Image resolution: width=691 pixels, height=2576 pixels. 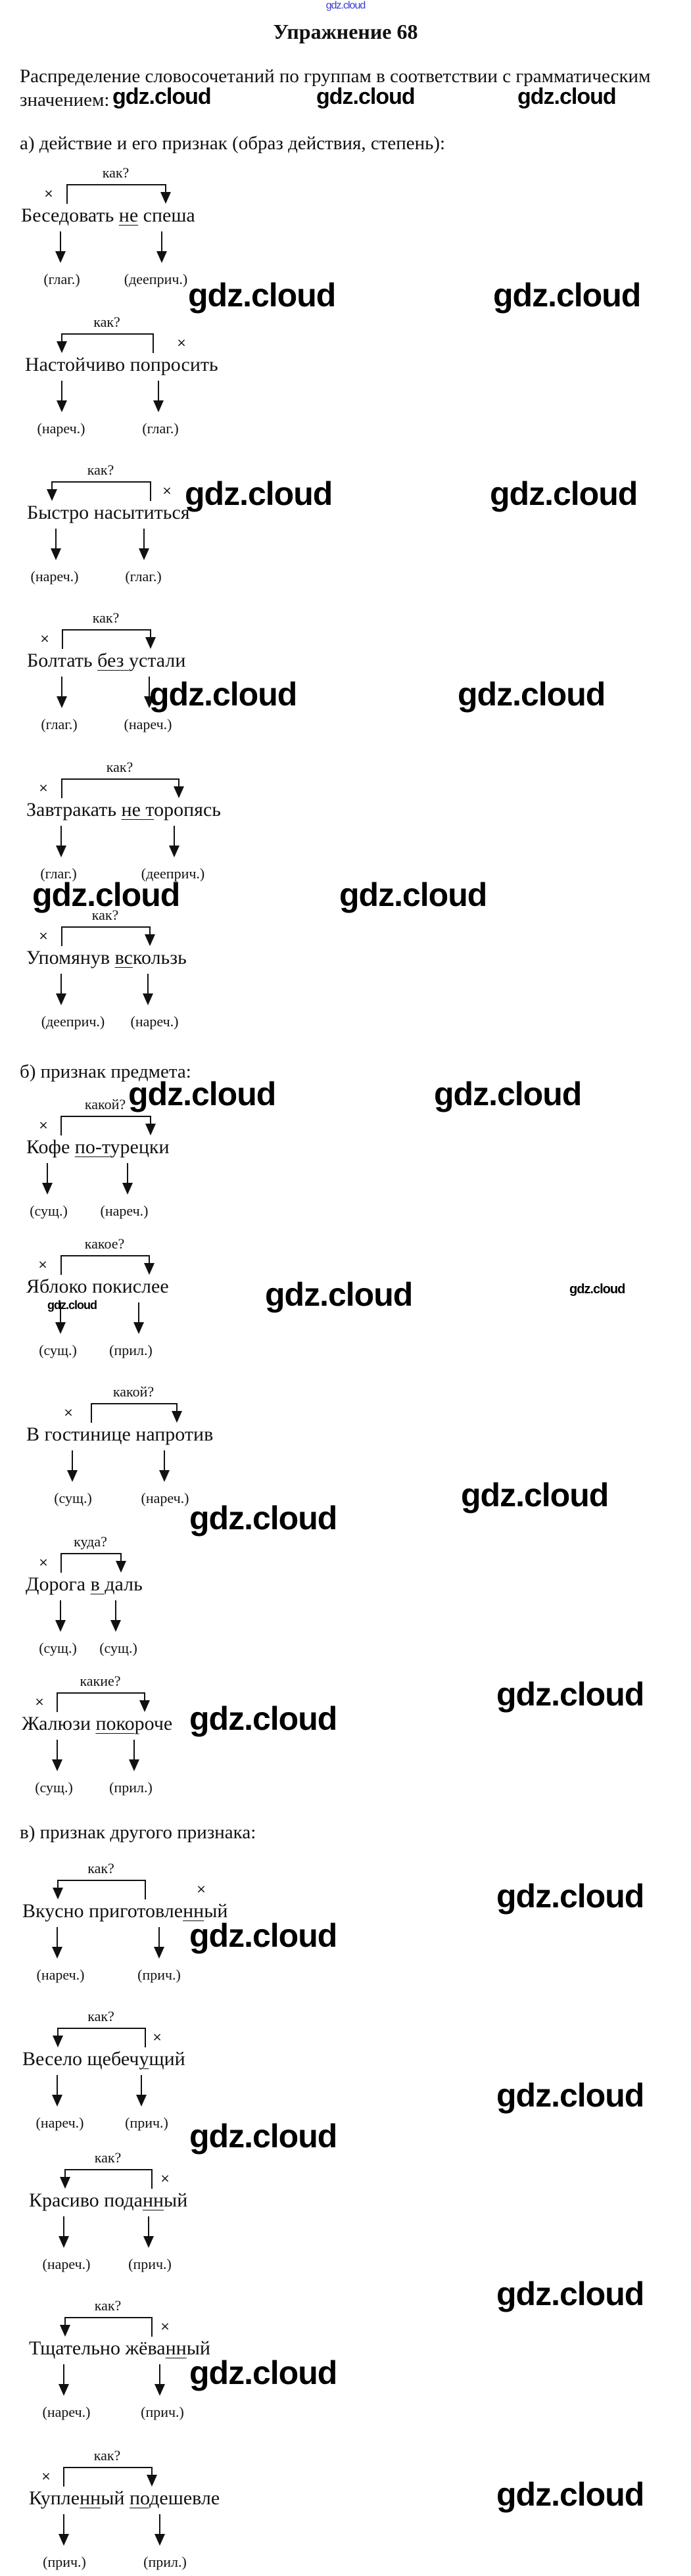 I want to click on phrase-fragment: спеша, so click(x=166, y=215).